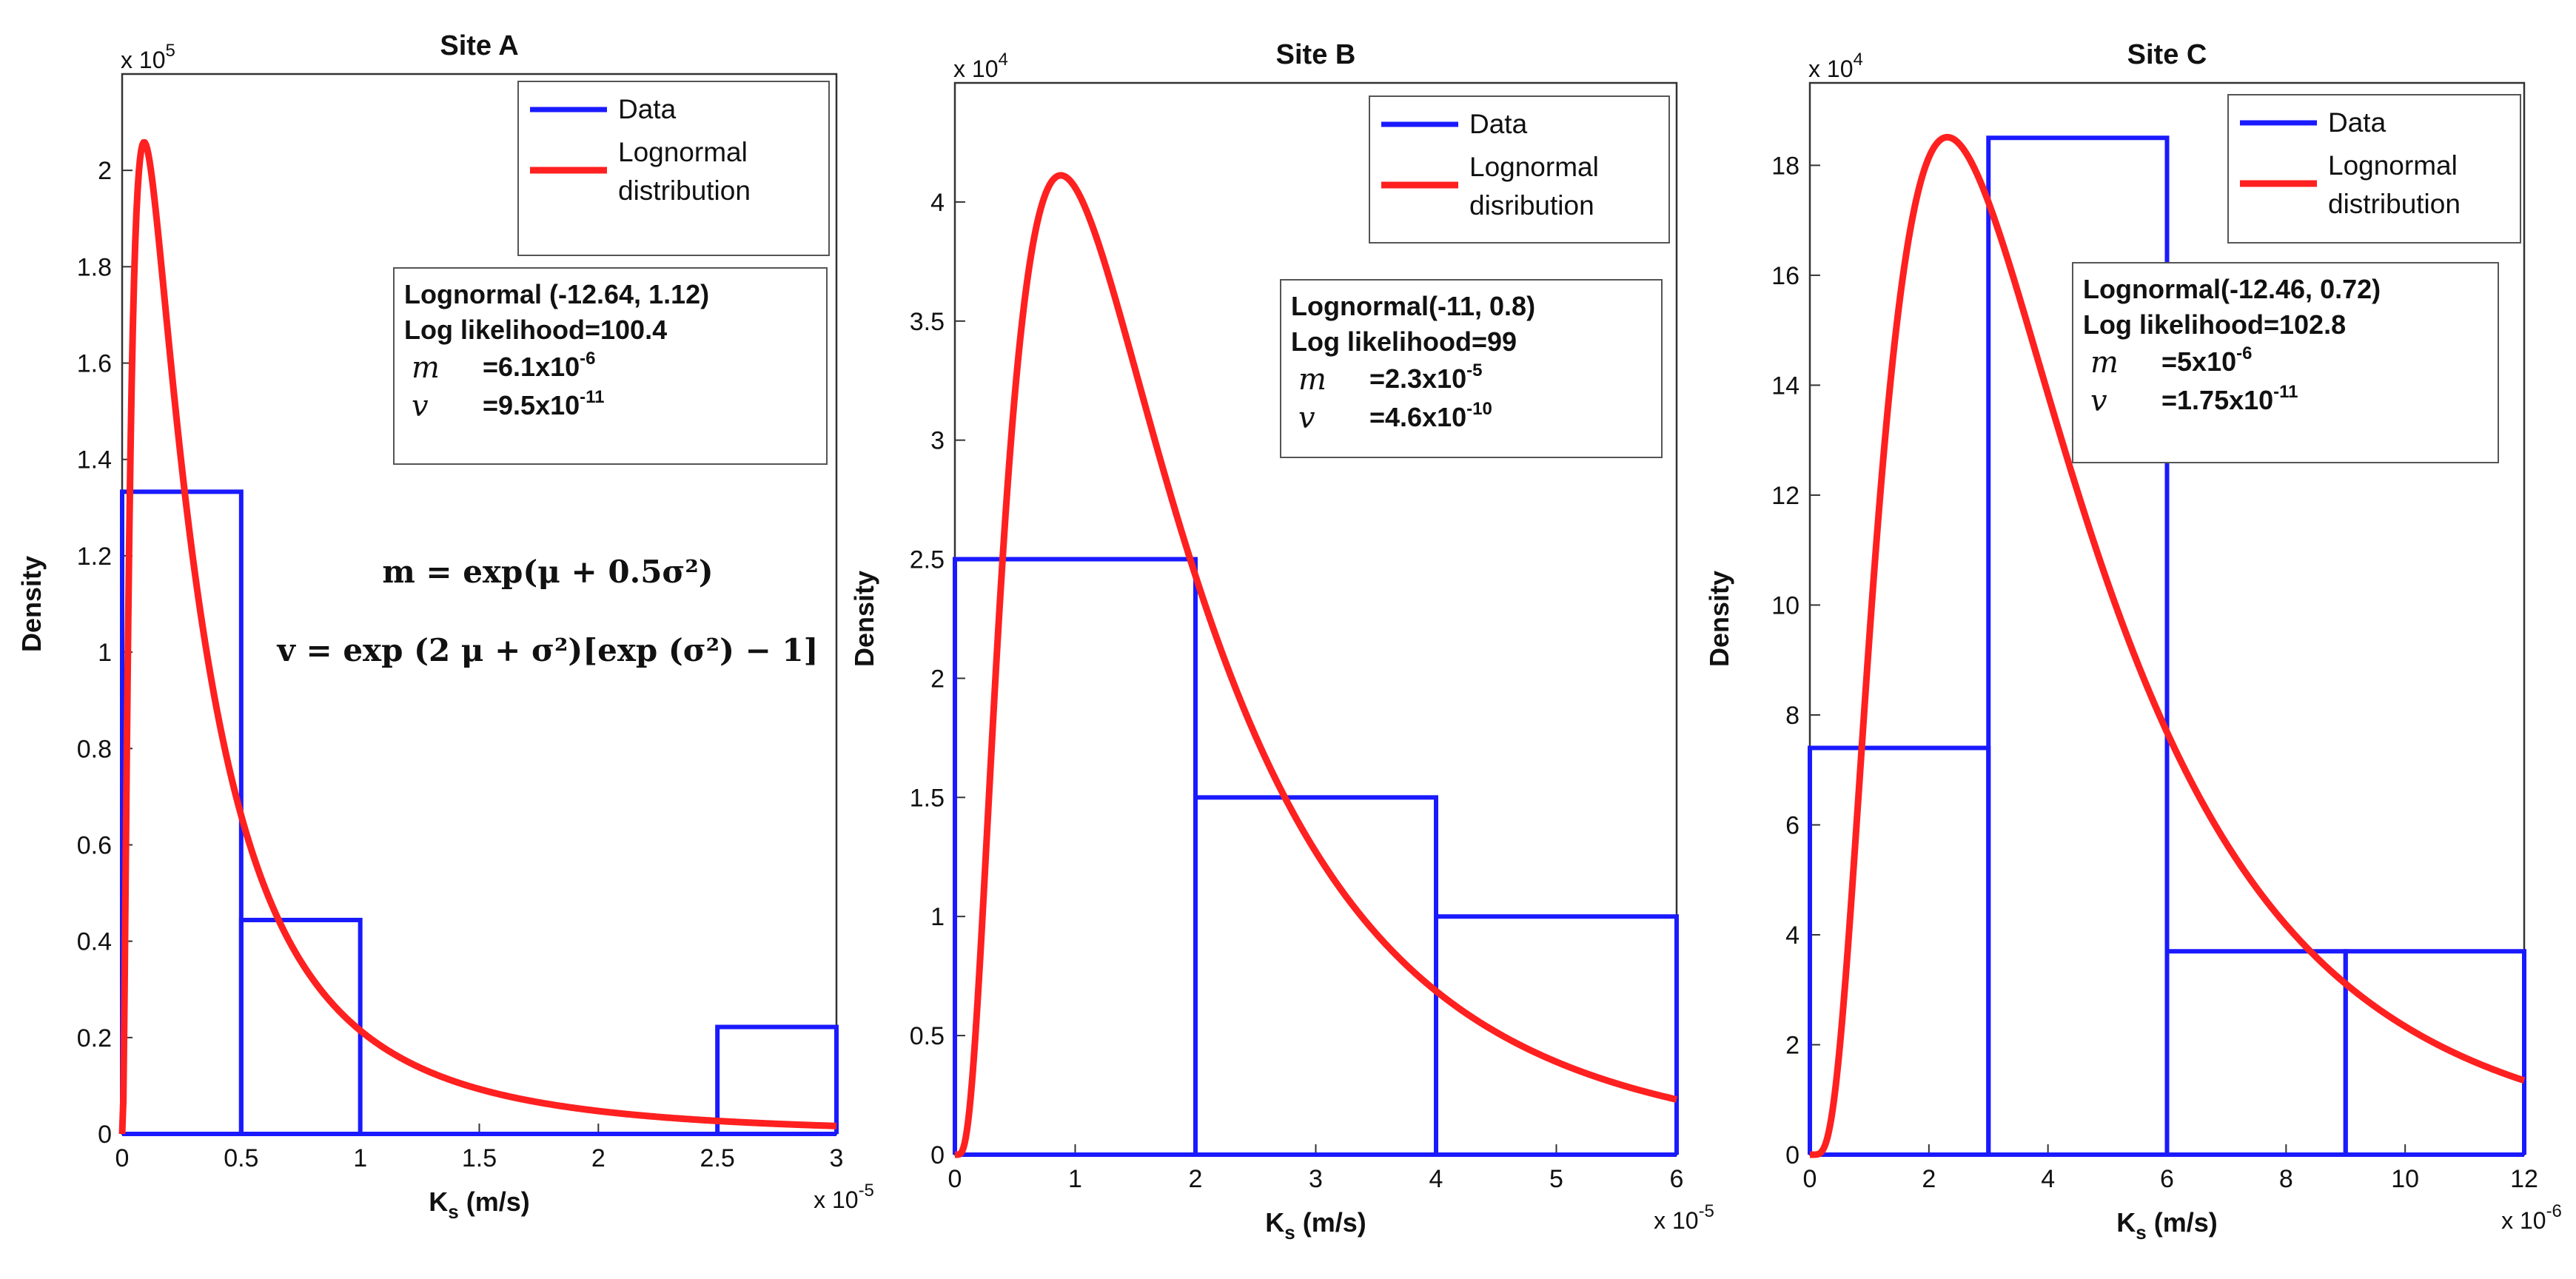  Describe the element at coordinates (1785, 496) in the screenshot. I see `y-tick-label: 12` at that location.